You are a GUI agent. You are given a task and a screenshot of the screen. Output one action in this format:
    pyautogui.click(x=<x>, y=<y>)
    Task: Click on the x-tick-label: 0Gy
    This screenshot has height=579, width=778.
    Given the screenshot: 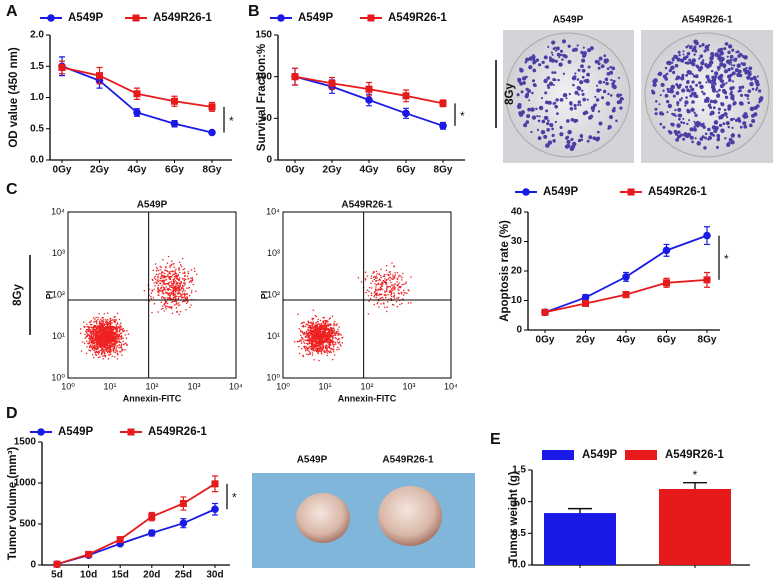 What is the action you would take?
    pyautogui.click(x=62, y=170)
    